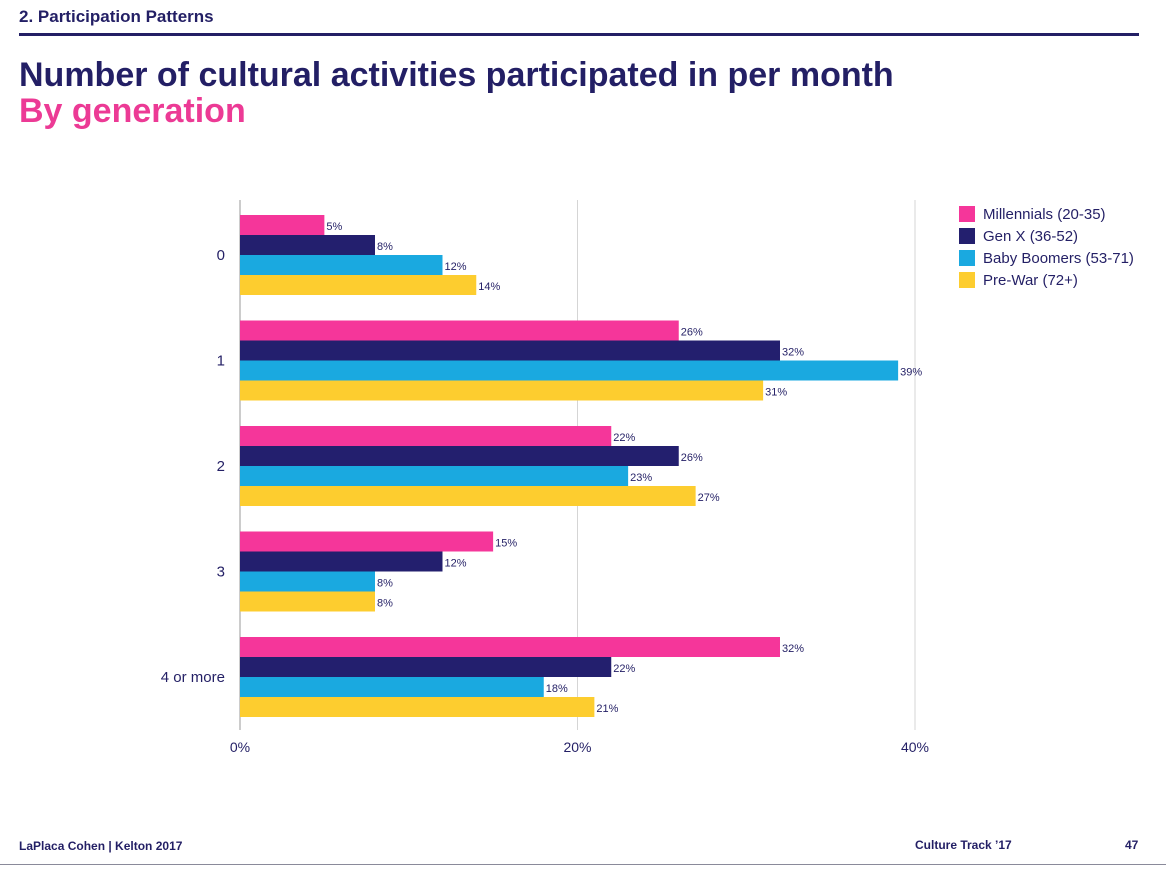  Describe the element at coordinates (963, 845) in the screenshot. I see `footer-report-name: Culture Track ’17` at that location.